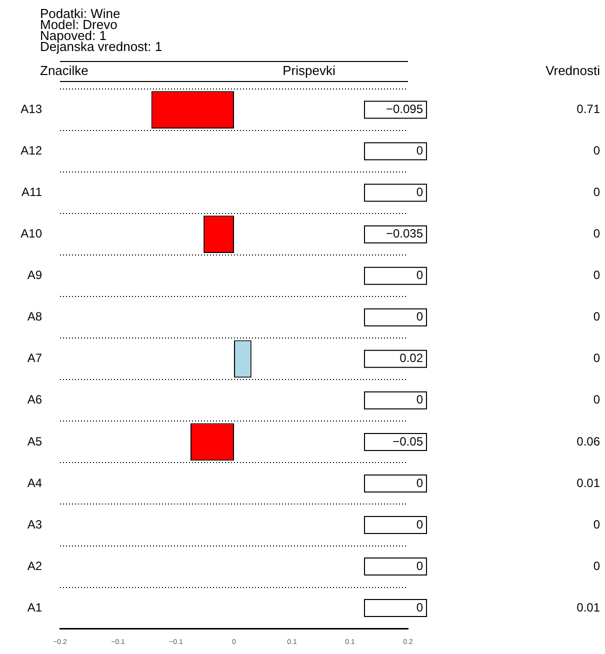  Describe the element at coordinates (405, 233) in the screenshot. I see `data-label: −0.035` at that location.